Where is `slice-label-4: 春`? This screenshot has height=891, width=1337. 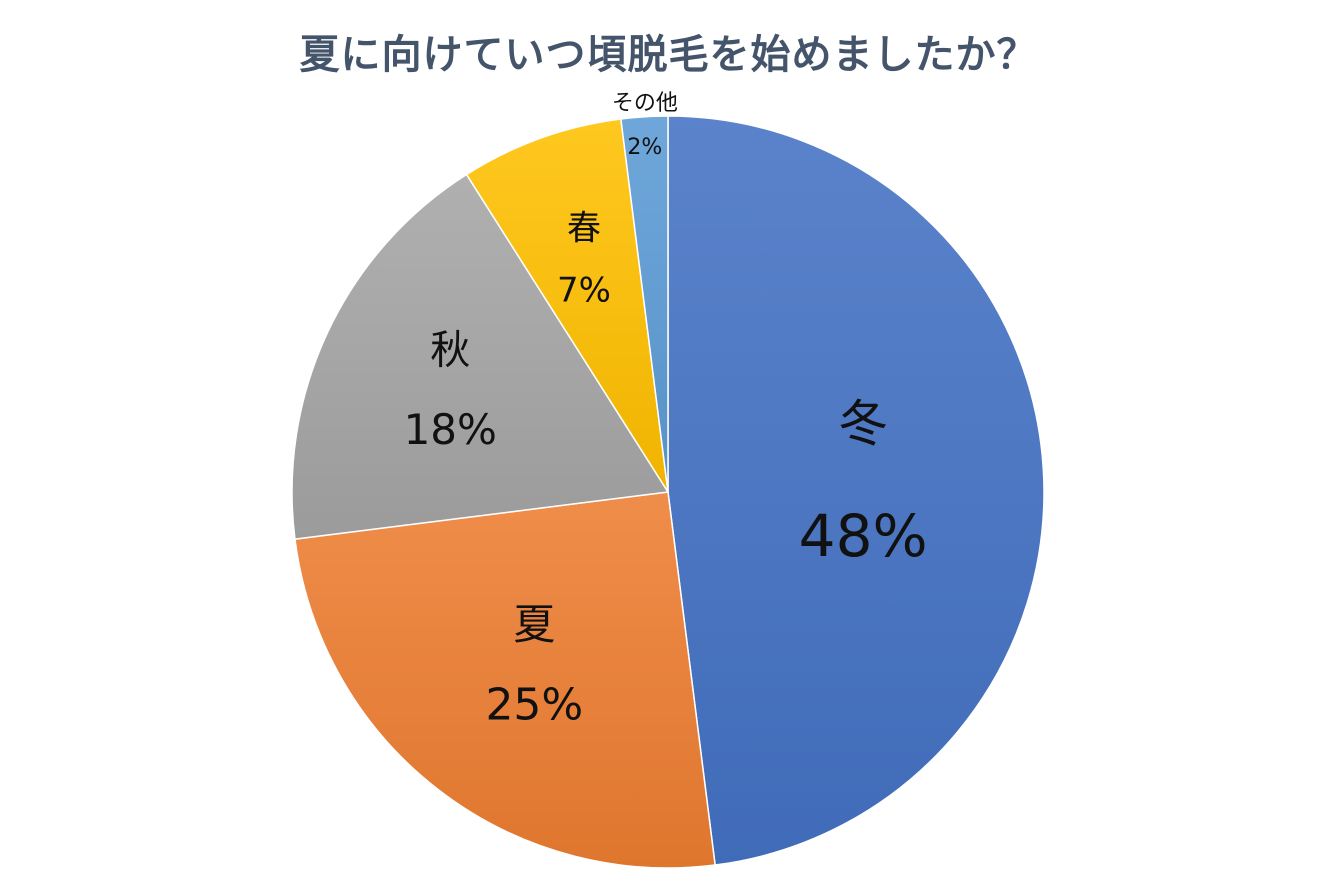
slice-label-4: 春 is located at coordinates (584, 228).